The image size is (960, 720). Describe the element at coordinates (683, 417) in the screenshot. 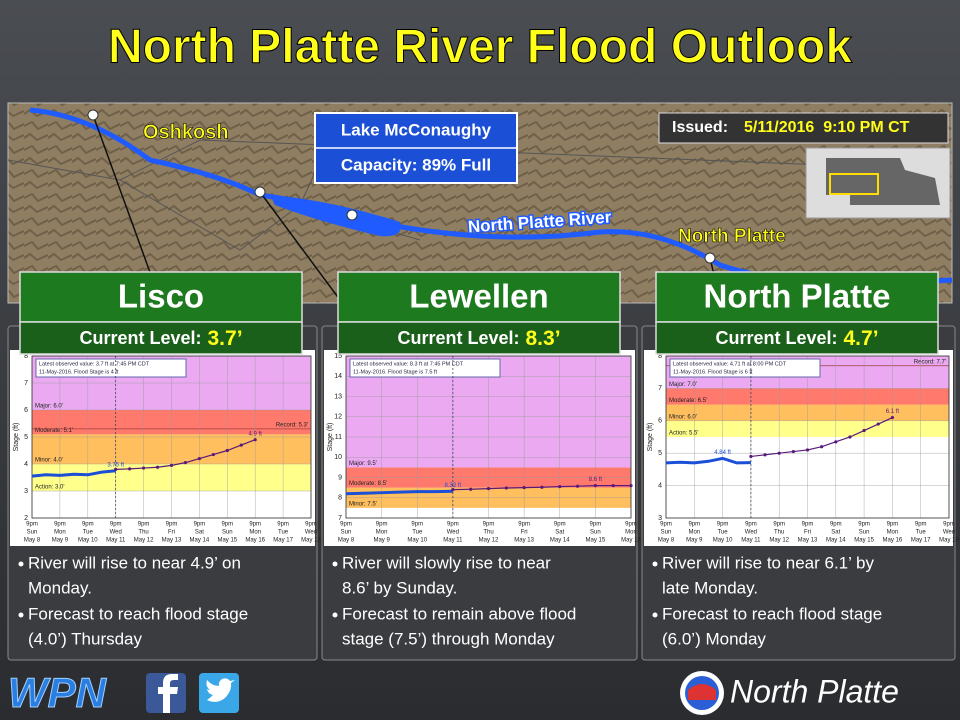

I see `threshold-label: Minor: 6.0'` at that location.